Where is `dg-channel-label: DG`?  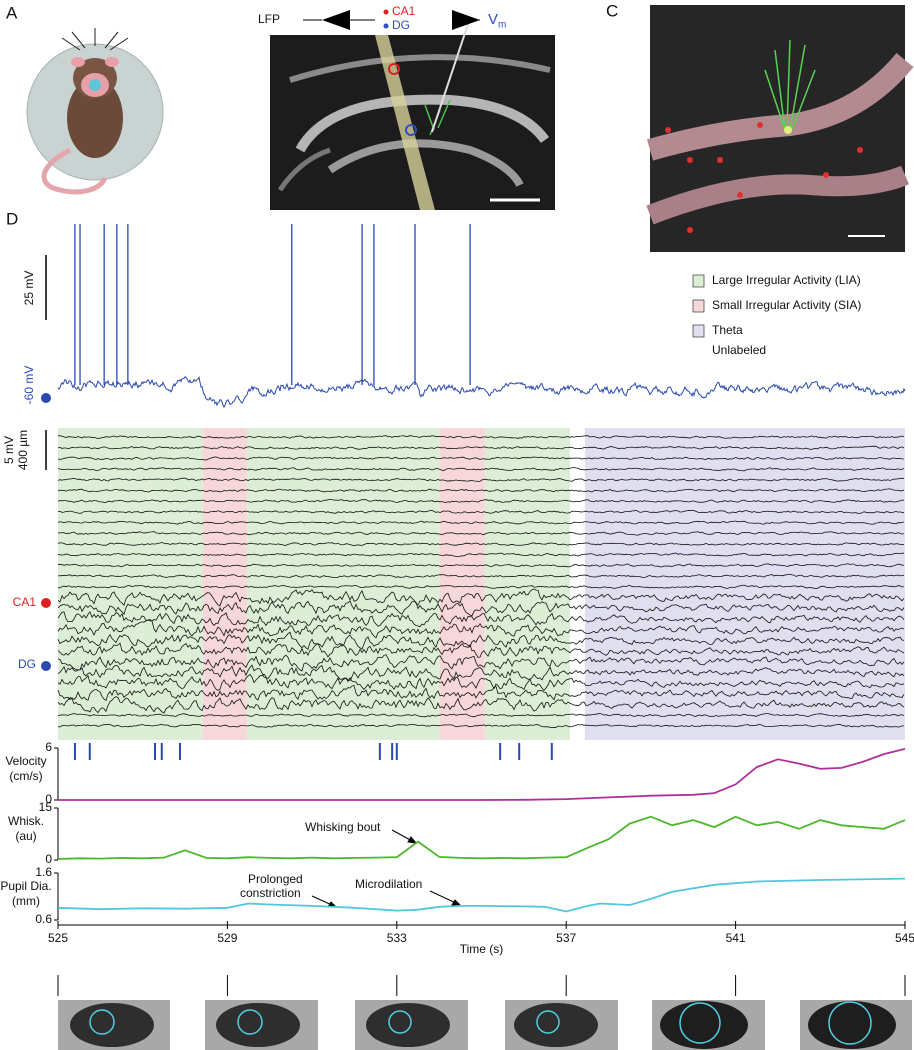 dg-channel-label: DG is located at coordinates (27, 664).